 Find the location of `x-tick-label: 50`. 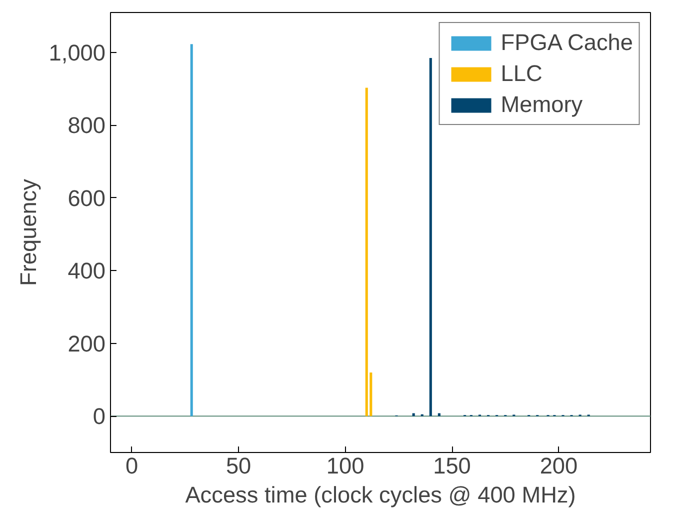

x-tick-label: 50 is located at coordinates (239, 465).